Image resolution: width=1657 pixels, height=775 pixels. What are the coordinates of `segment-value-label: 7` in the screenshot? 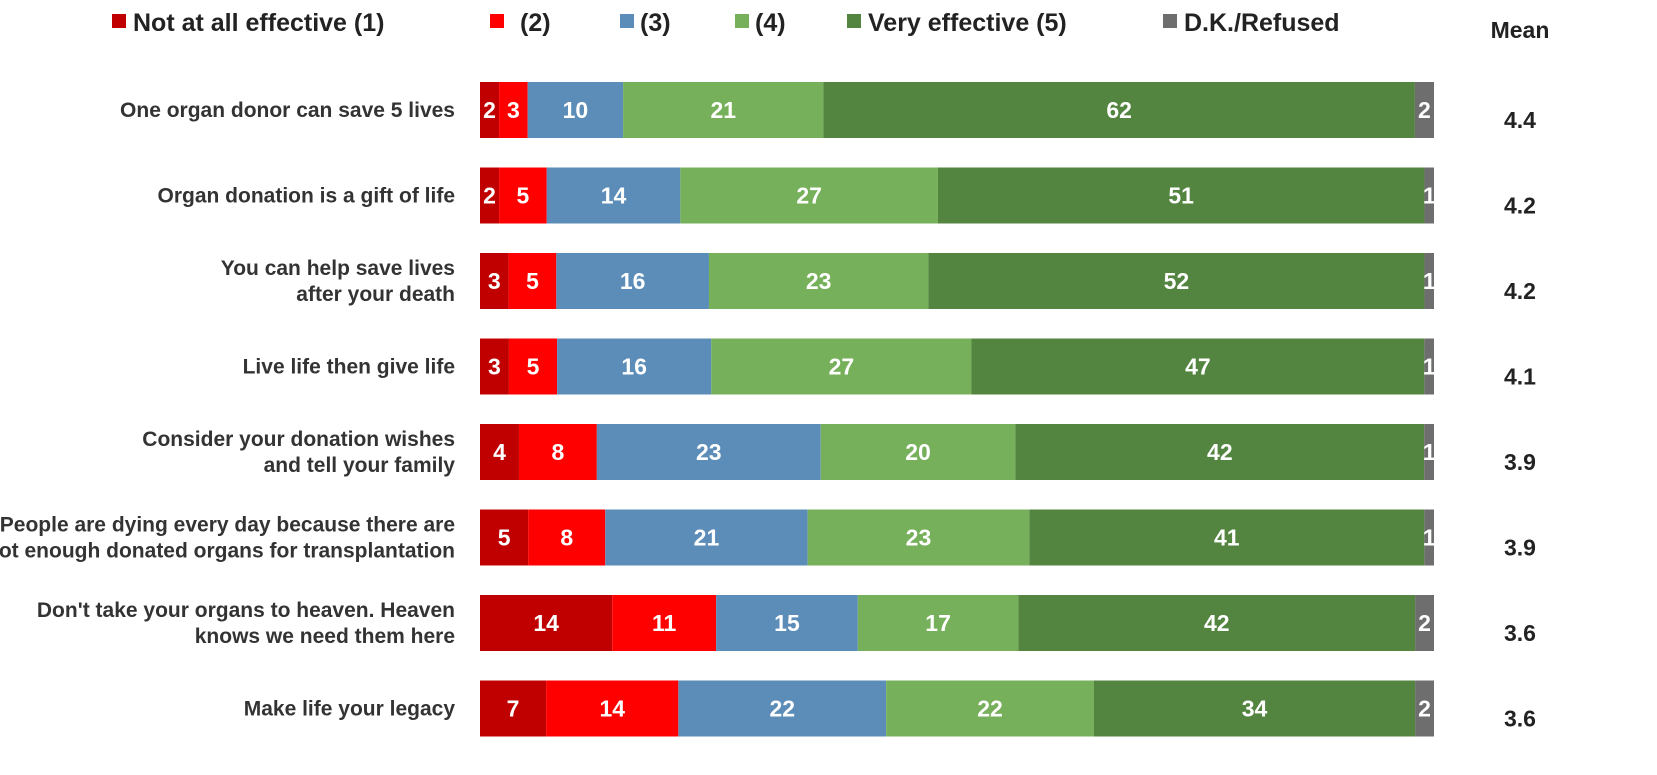 It's located at (513, 709).